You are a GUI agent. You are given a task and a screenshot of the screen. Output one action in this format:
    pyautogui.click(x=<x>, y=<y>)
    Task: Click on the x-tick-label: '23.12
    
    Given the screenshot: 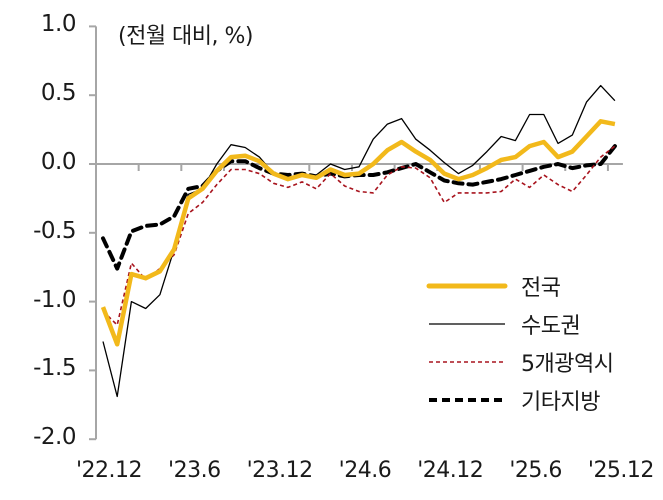 What is the action you would take?
    pyautogui.click(x=280, y=470)
    